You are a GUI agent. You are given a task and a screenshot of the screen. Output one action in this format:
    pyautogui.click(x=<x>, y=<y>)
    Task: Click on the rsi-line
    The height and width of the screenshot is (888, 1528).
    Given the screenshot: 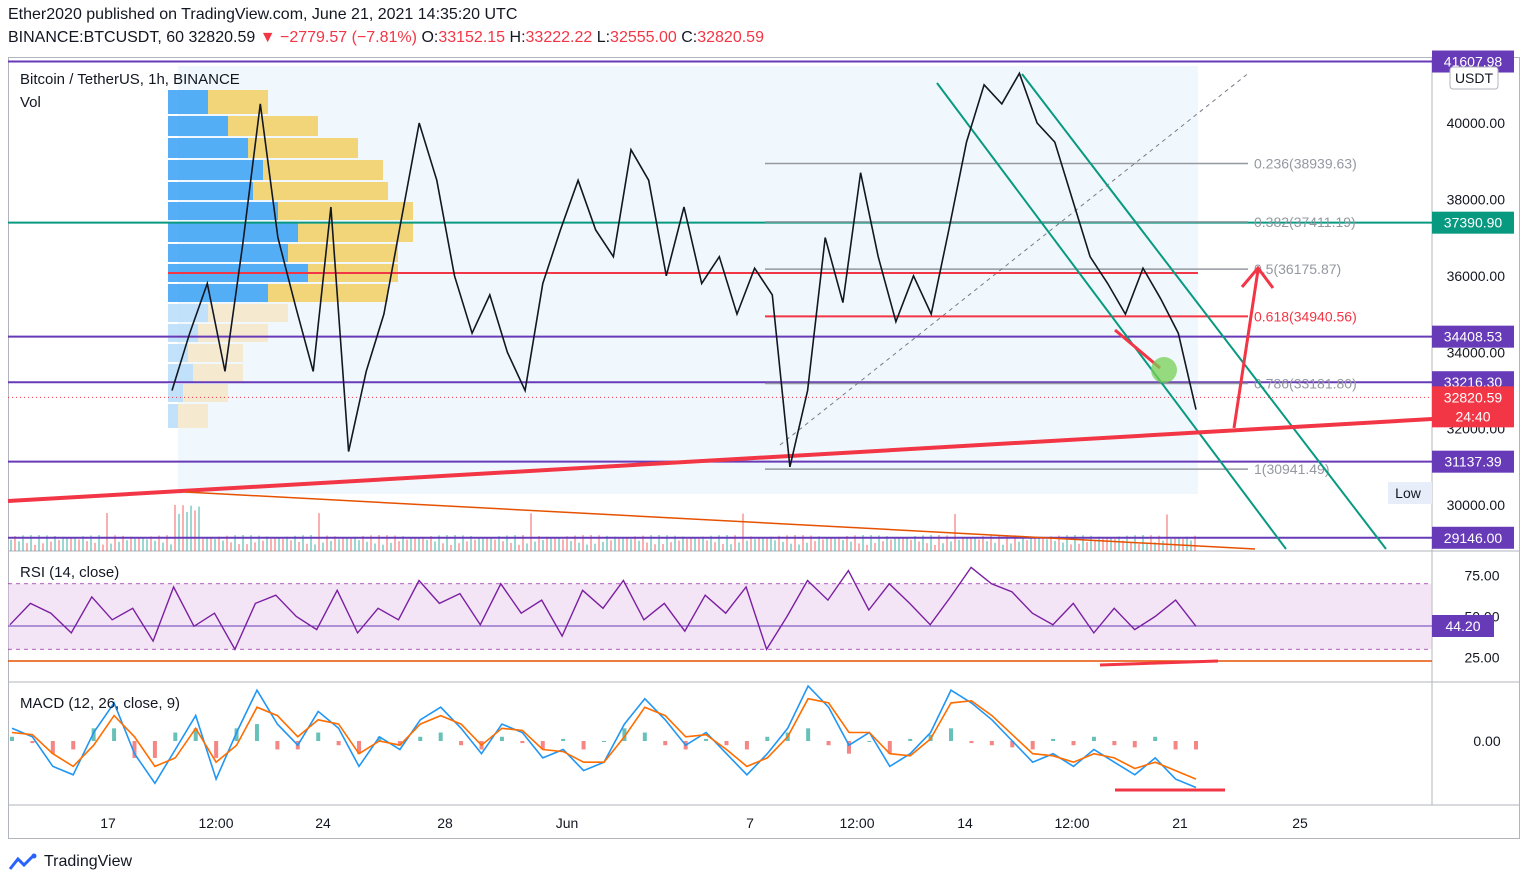 What is the action you would take?
    pyautogui.click(x=603, y=608)
    